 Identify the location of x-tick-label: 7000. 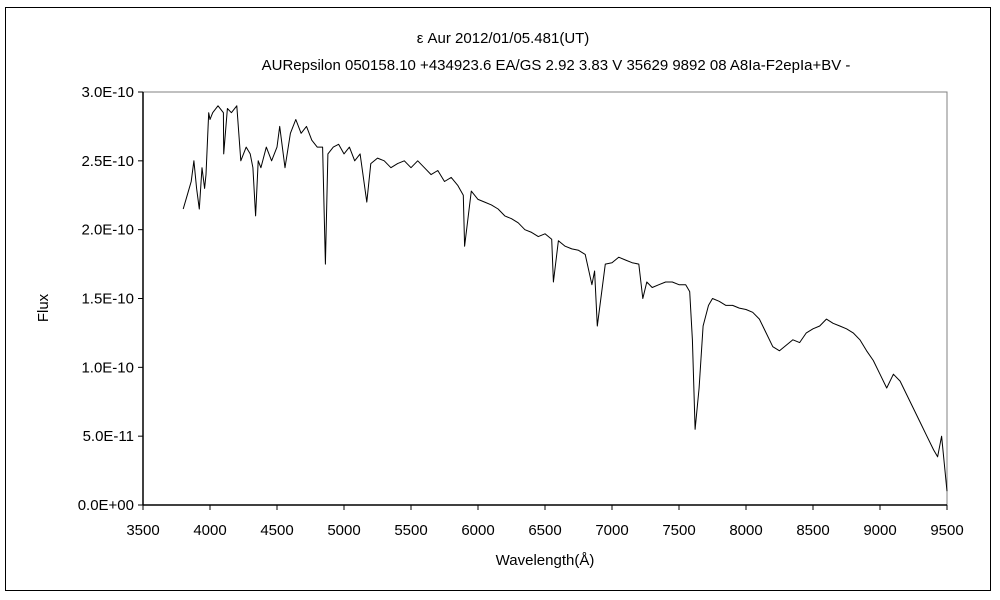
(611, 530).